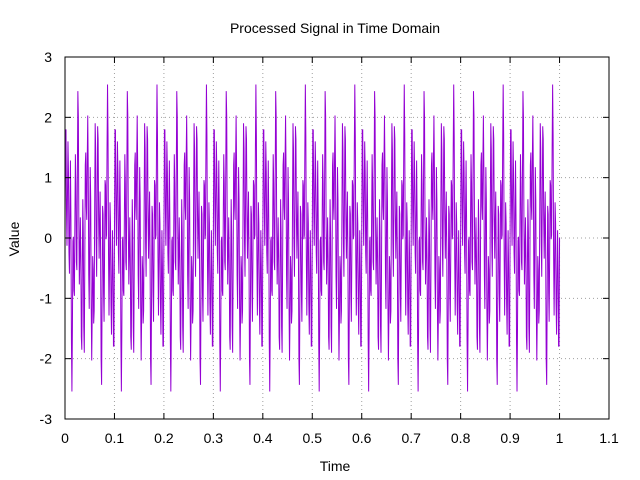 The width and height of the screenshot is (640, 480). I want to click on x-tick-label: 0.9, so click(510, 438).